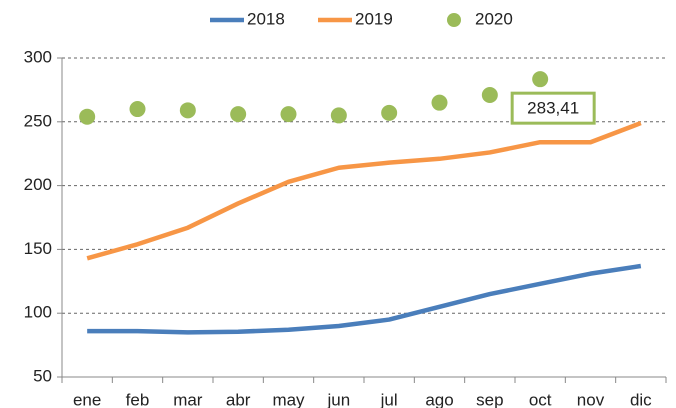 This screenshot has height=408, width=676. Describe the element at coordinates (138, 399) in the screenshot. I see `x-tick-label: feb` at that location.